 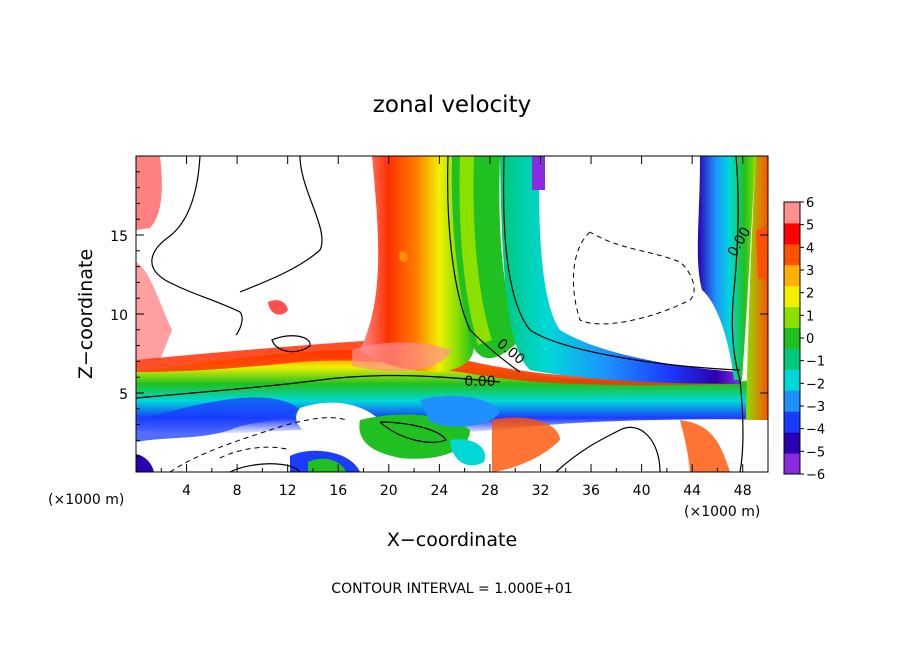 What do you see at coordinates (815, 475) in the screenshot?
I see `colorbar-tick-label: −6` at bounding box center [815, 475].